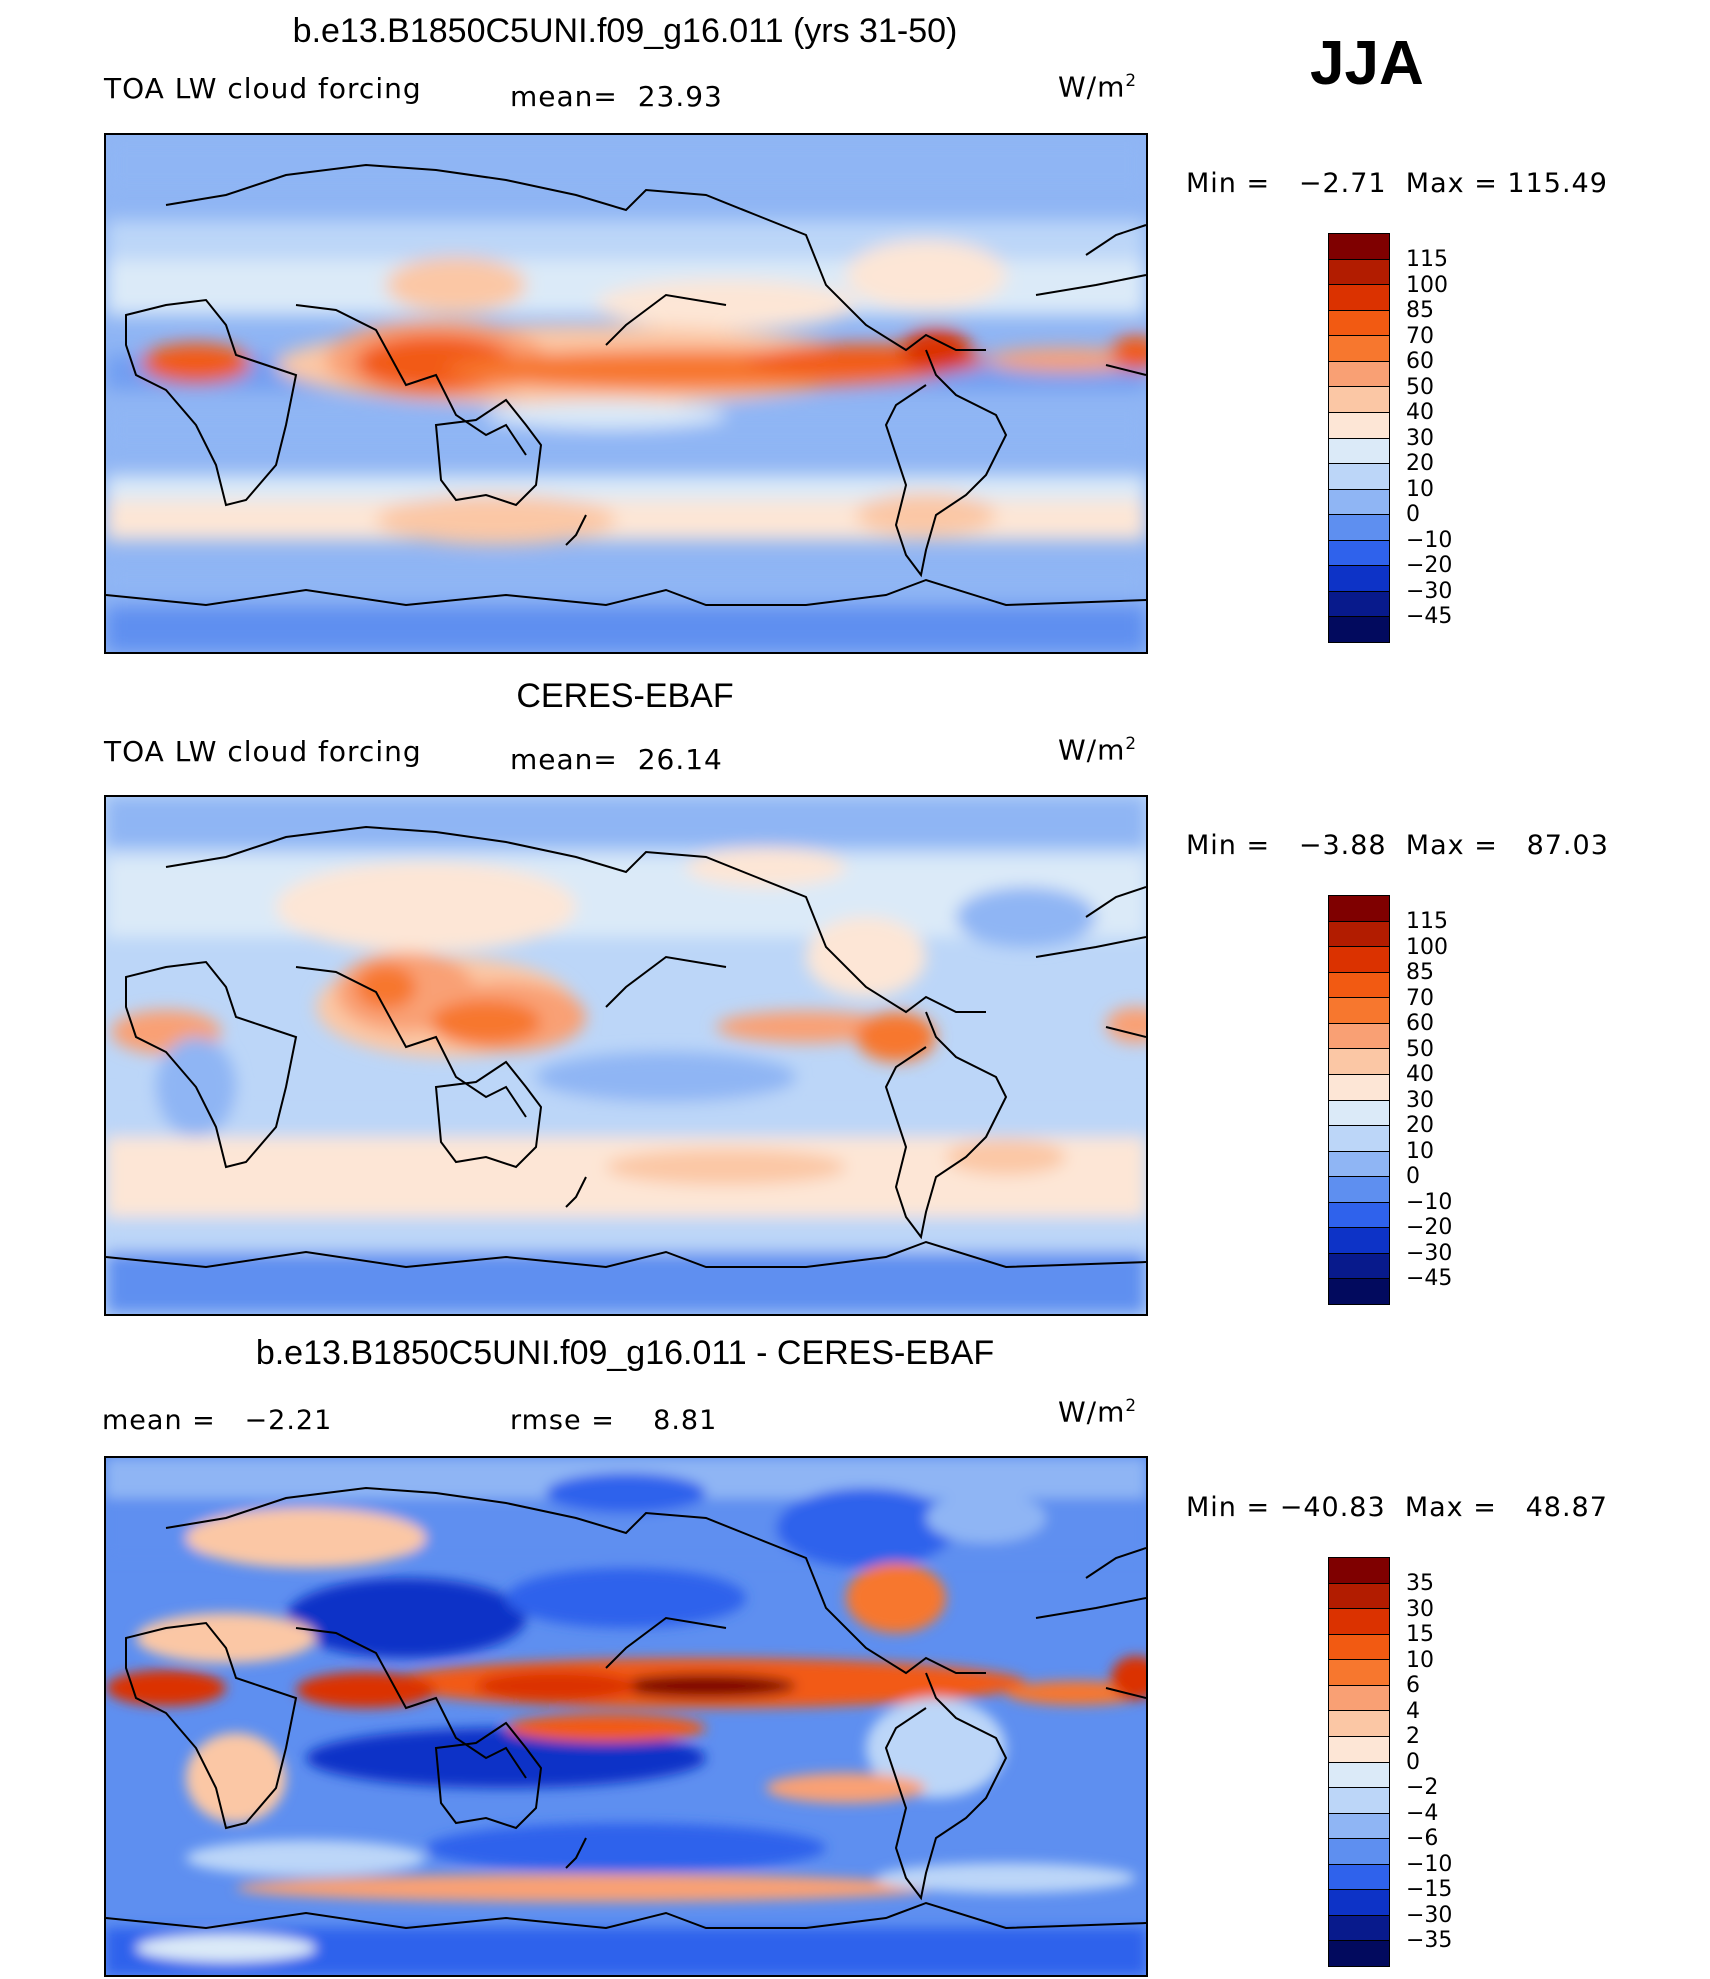  Describe the element at coordinates (159, 1420) in the screenshot. I see `panel3-mean-label: mean =` at that location.